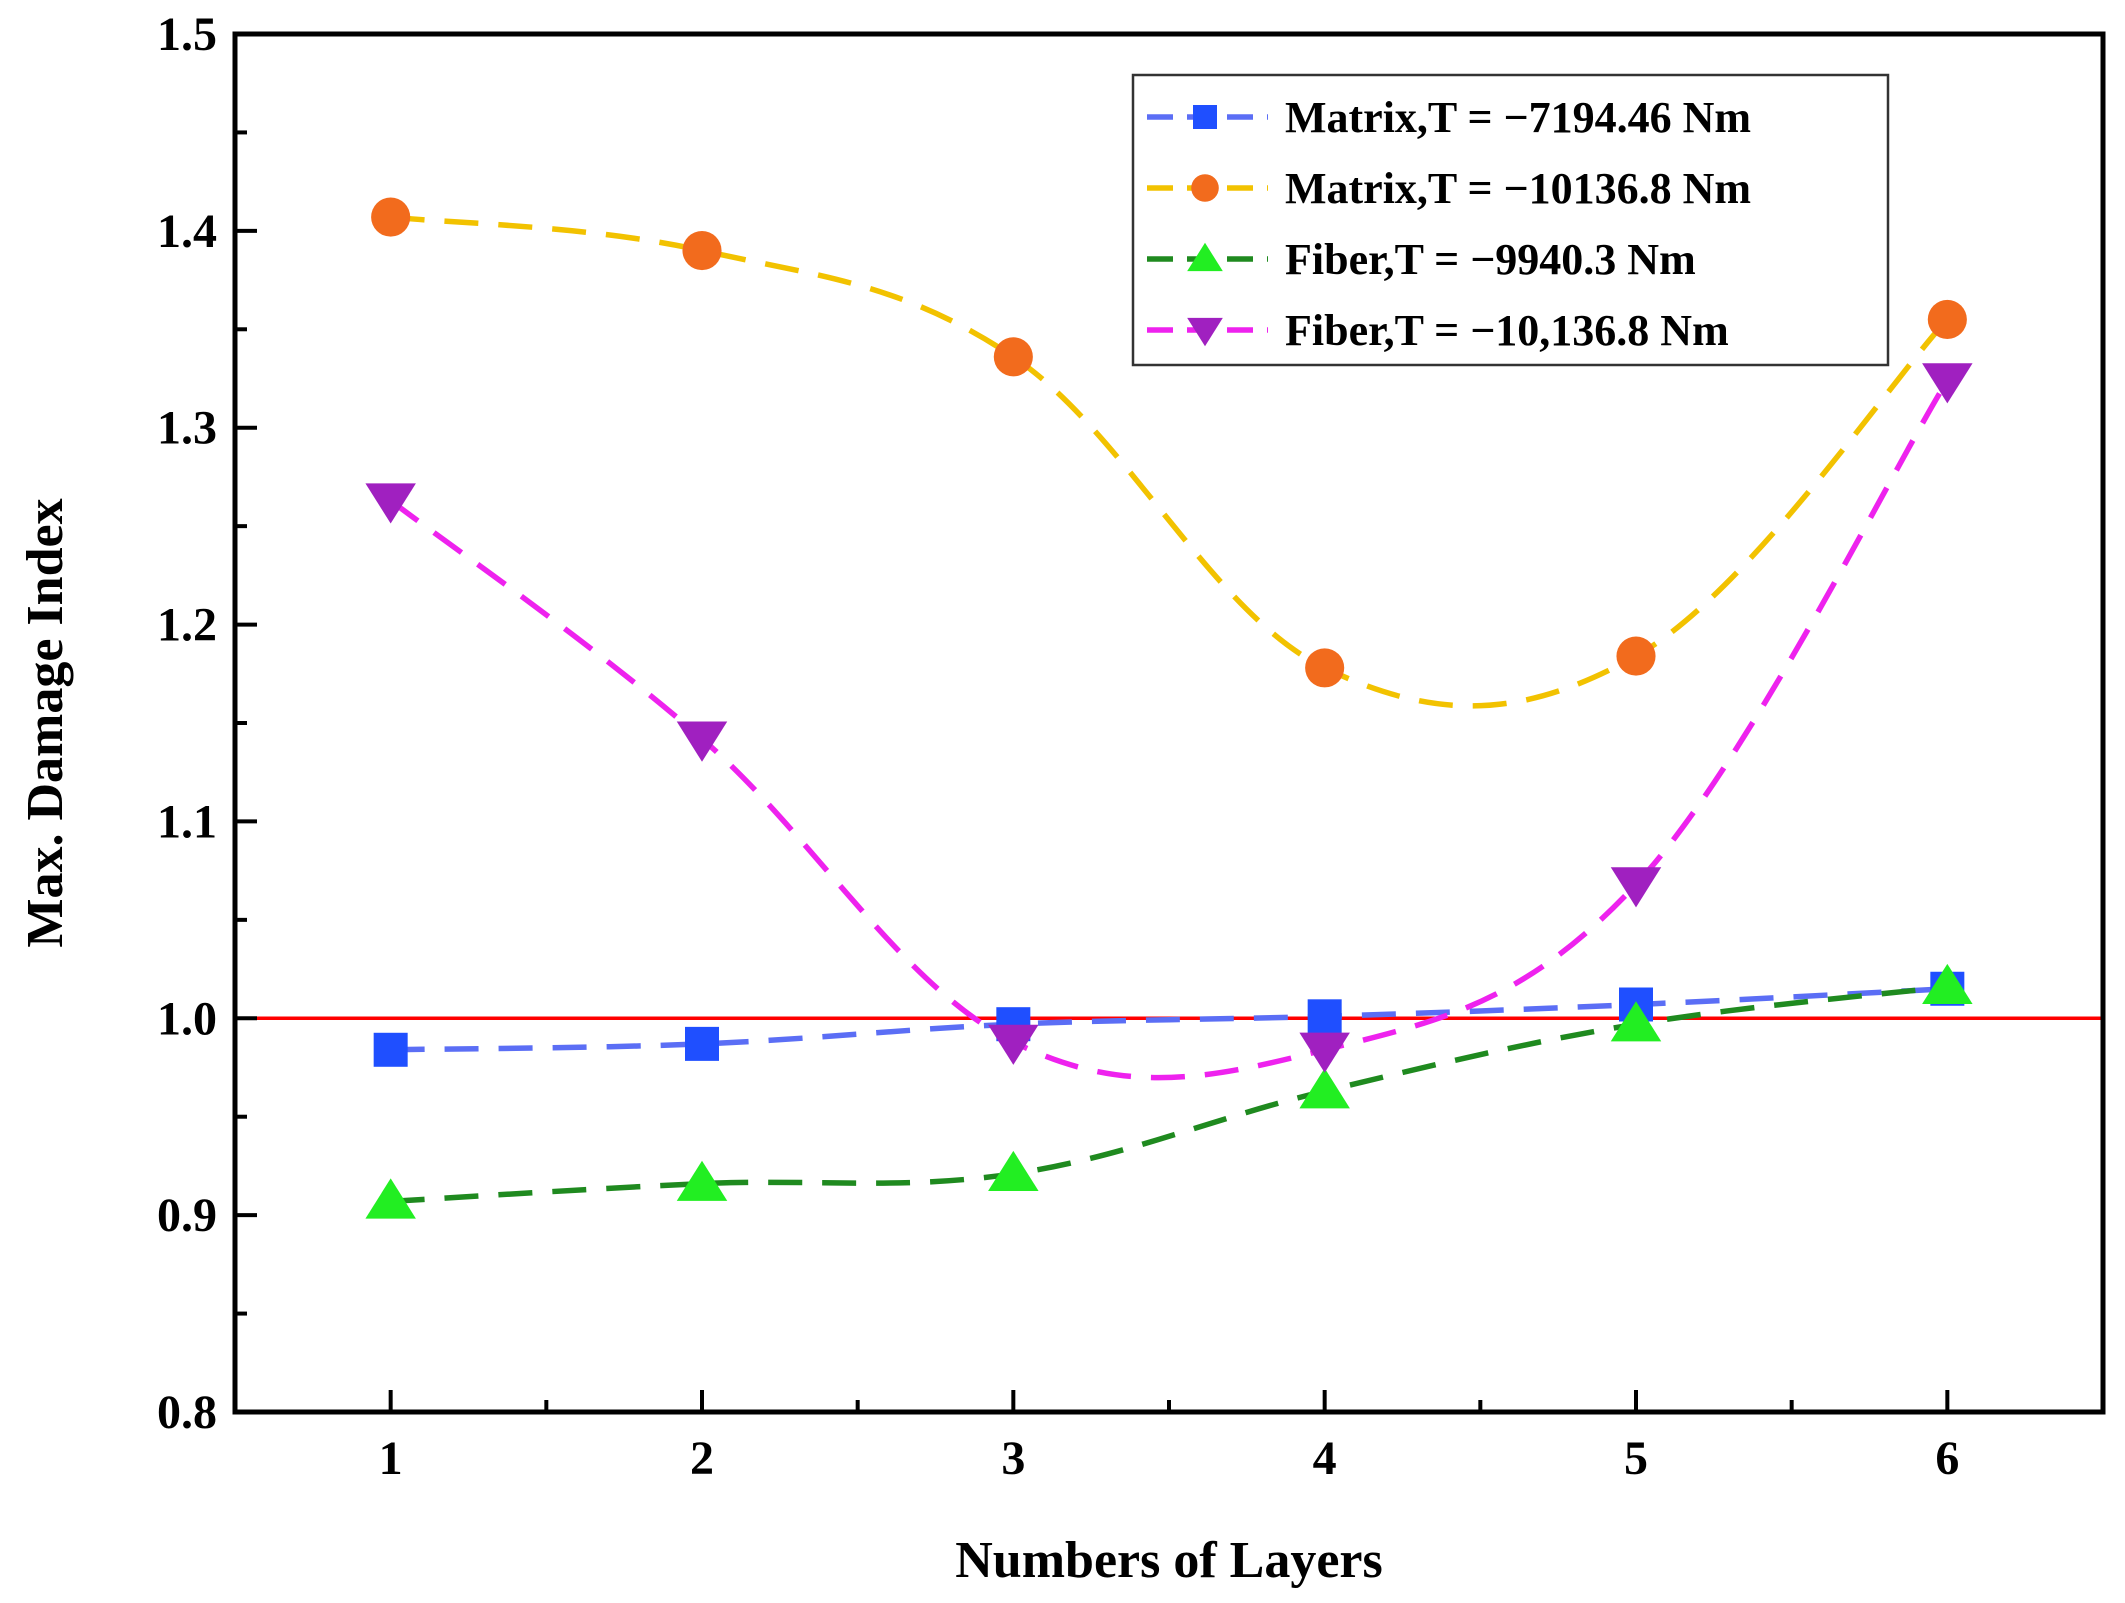 The image size is (2125, 1603). I want to click on x-tick-label: 2, so click(702, 1458).